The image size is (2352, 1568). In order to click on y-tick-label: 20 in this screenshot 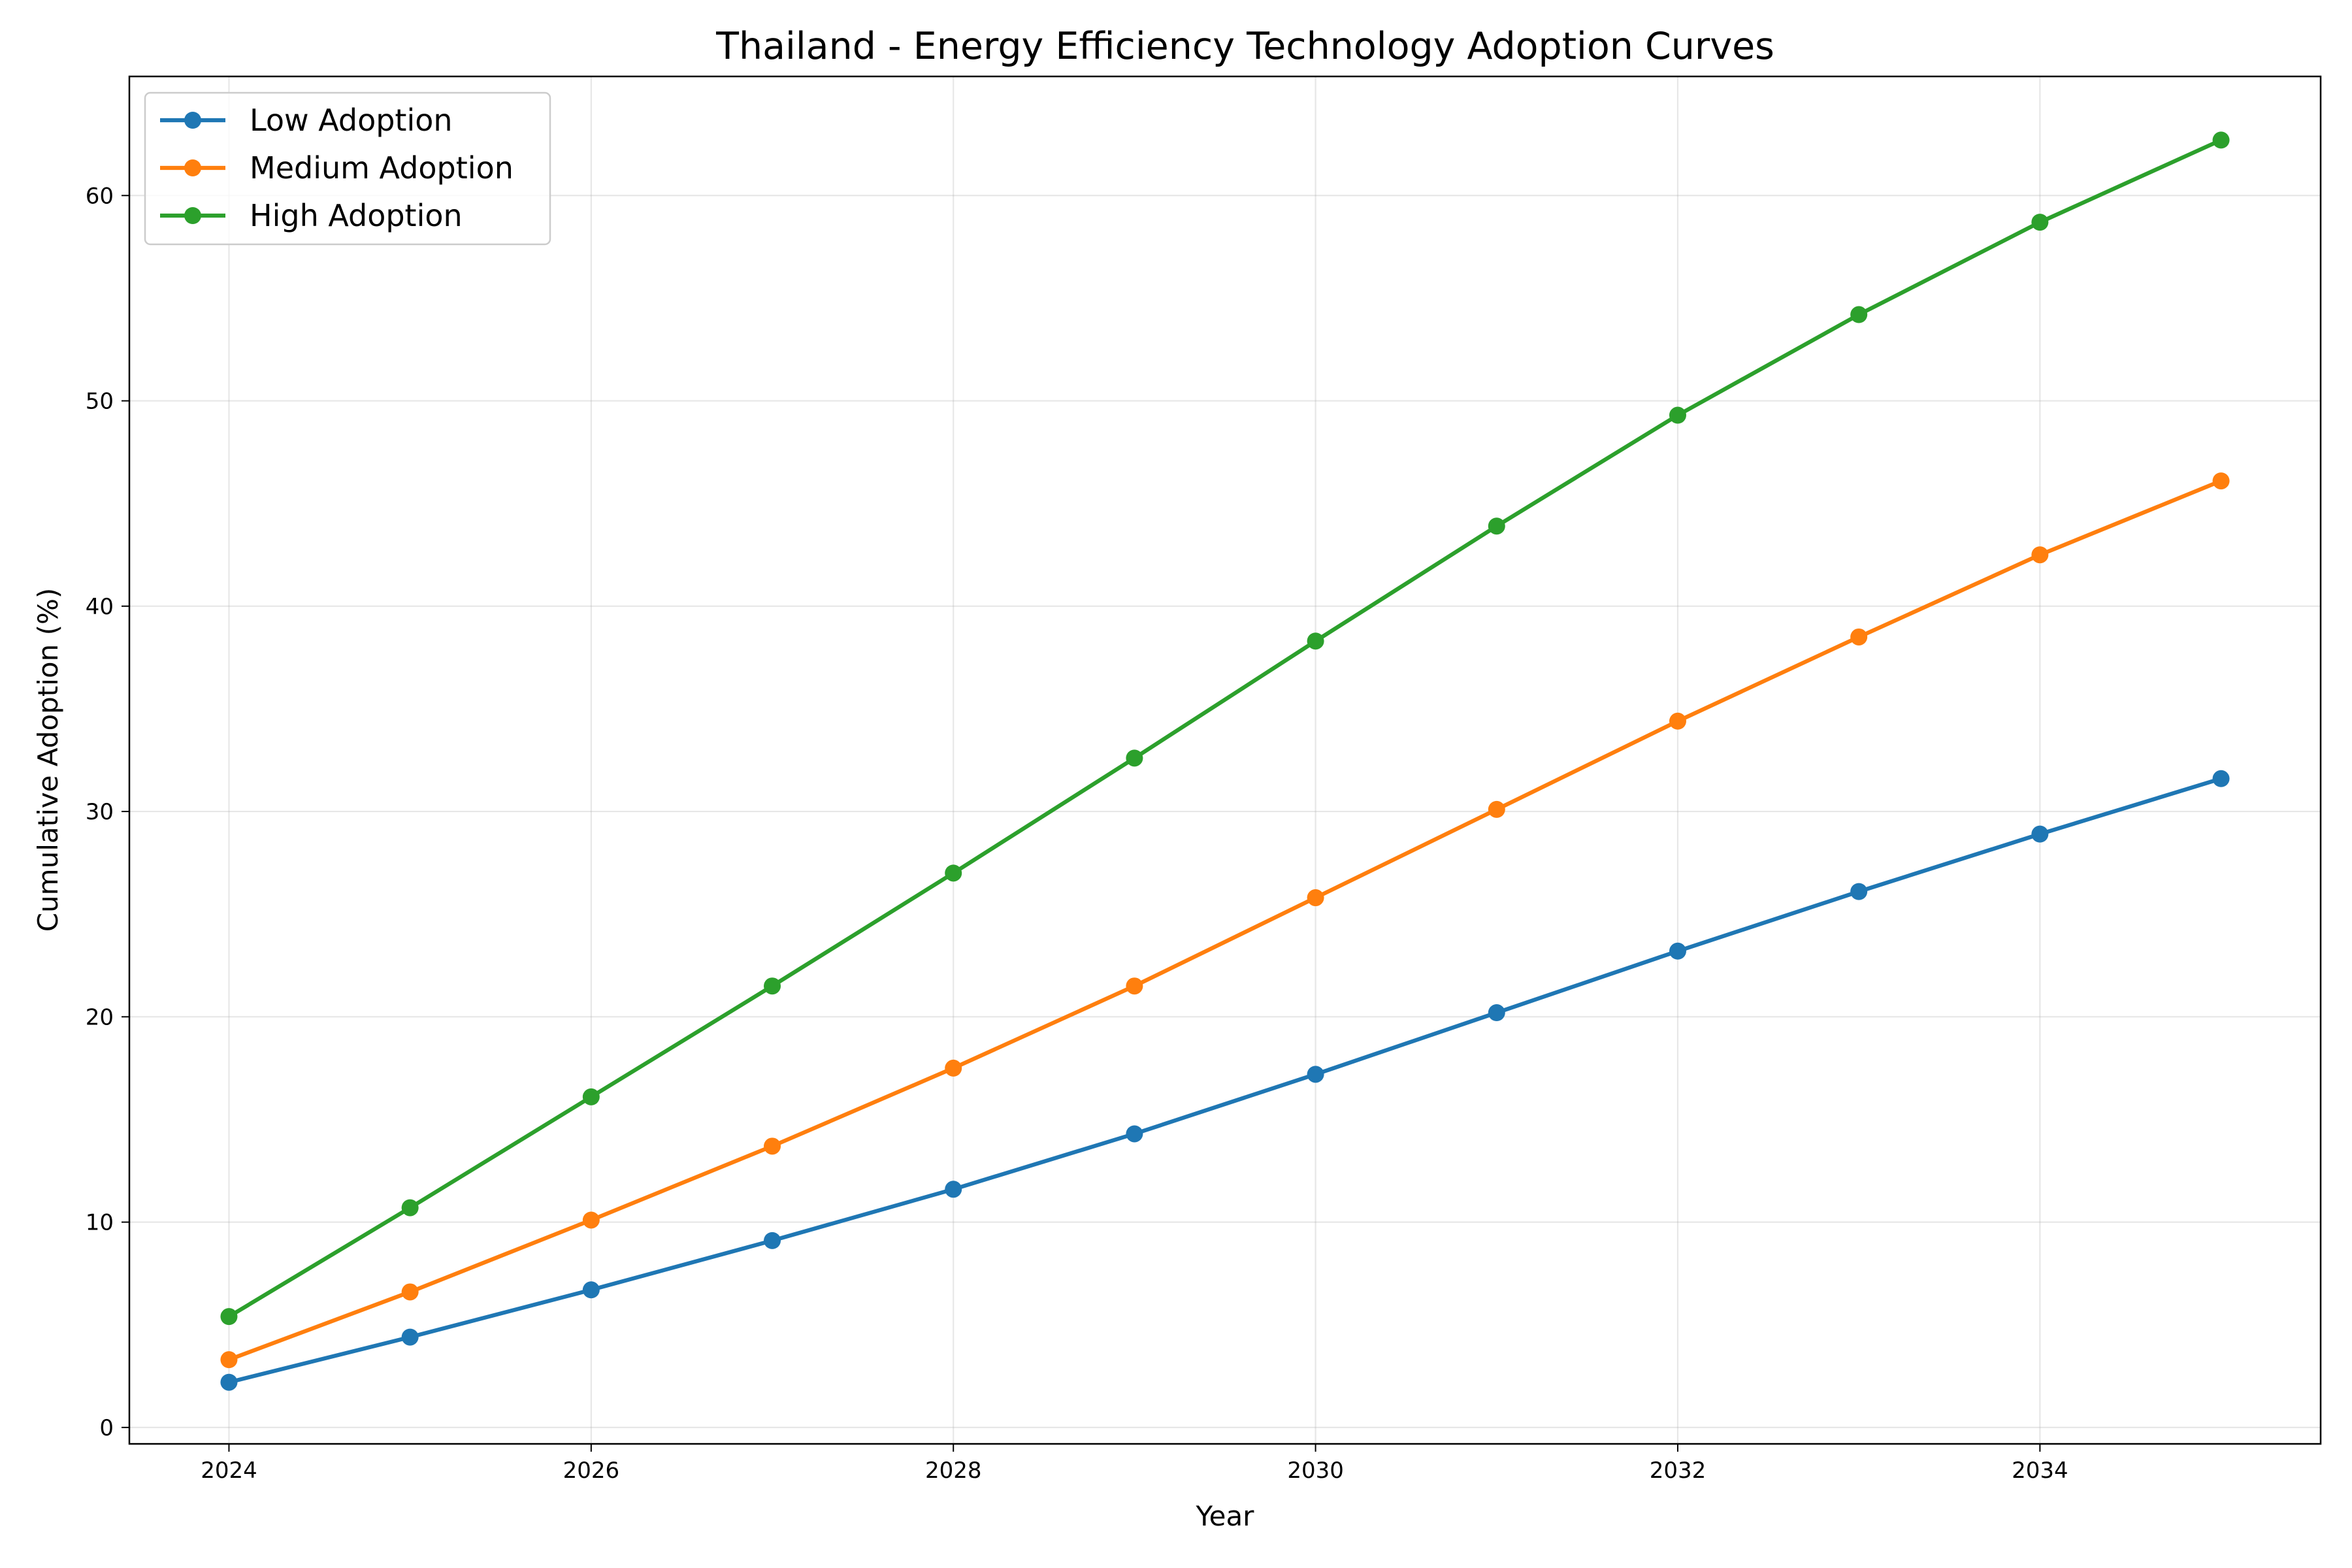, I will do `click(100, 1017)`.